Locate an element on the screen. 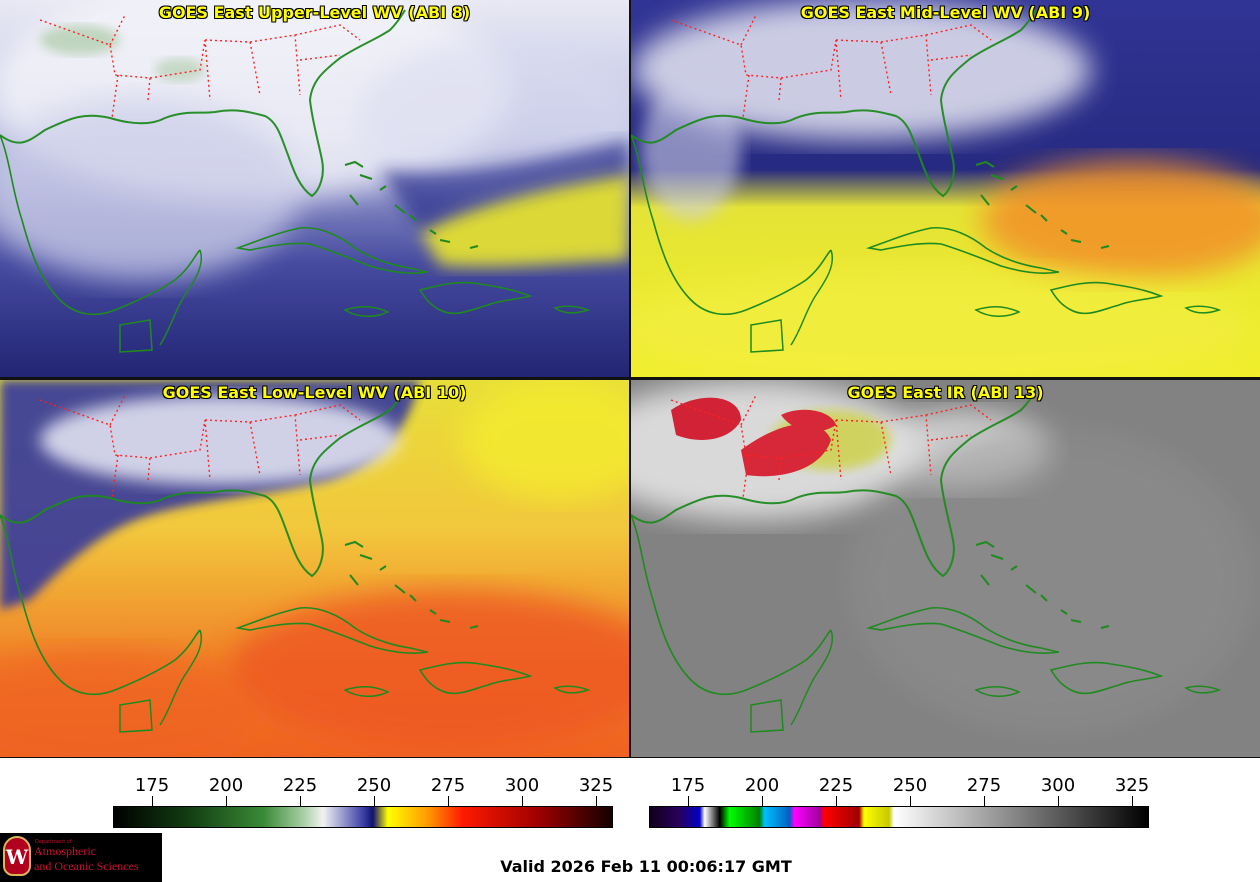 This screenshot has height=882, width=1260. uw-seal-icon: W is located at coordinates (17, 856).